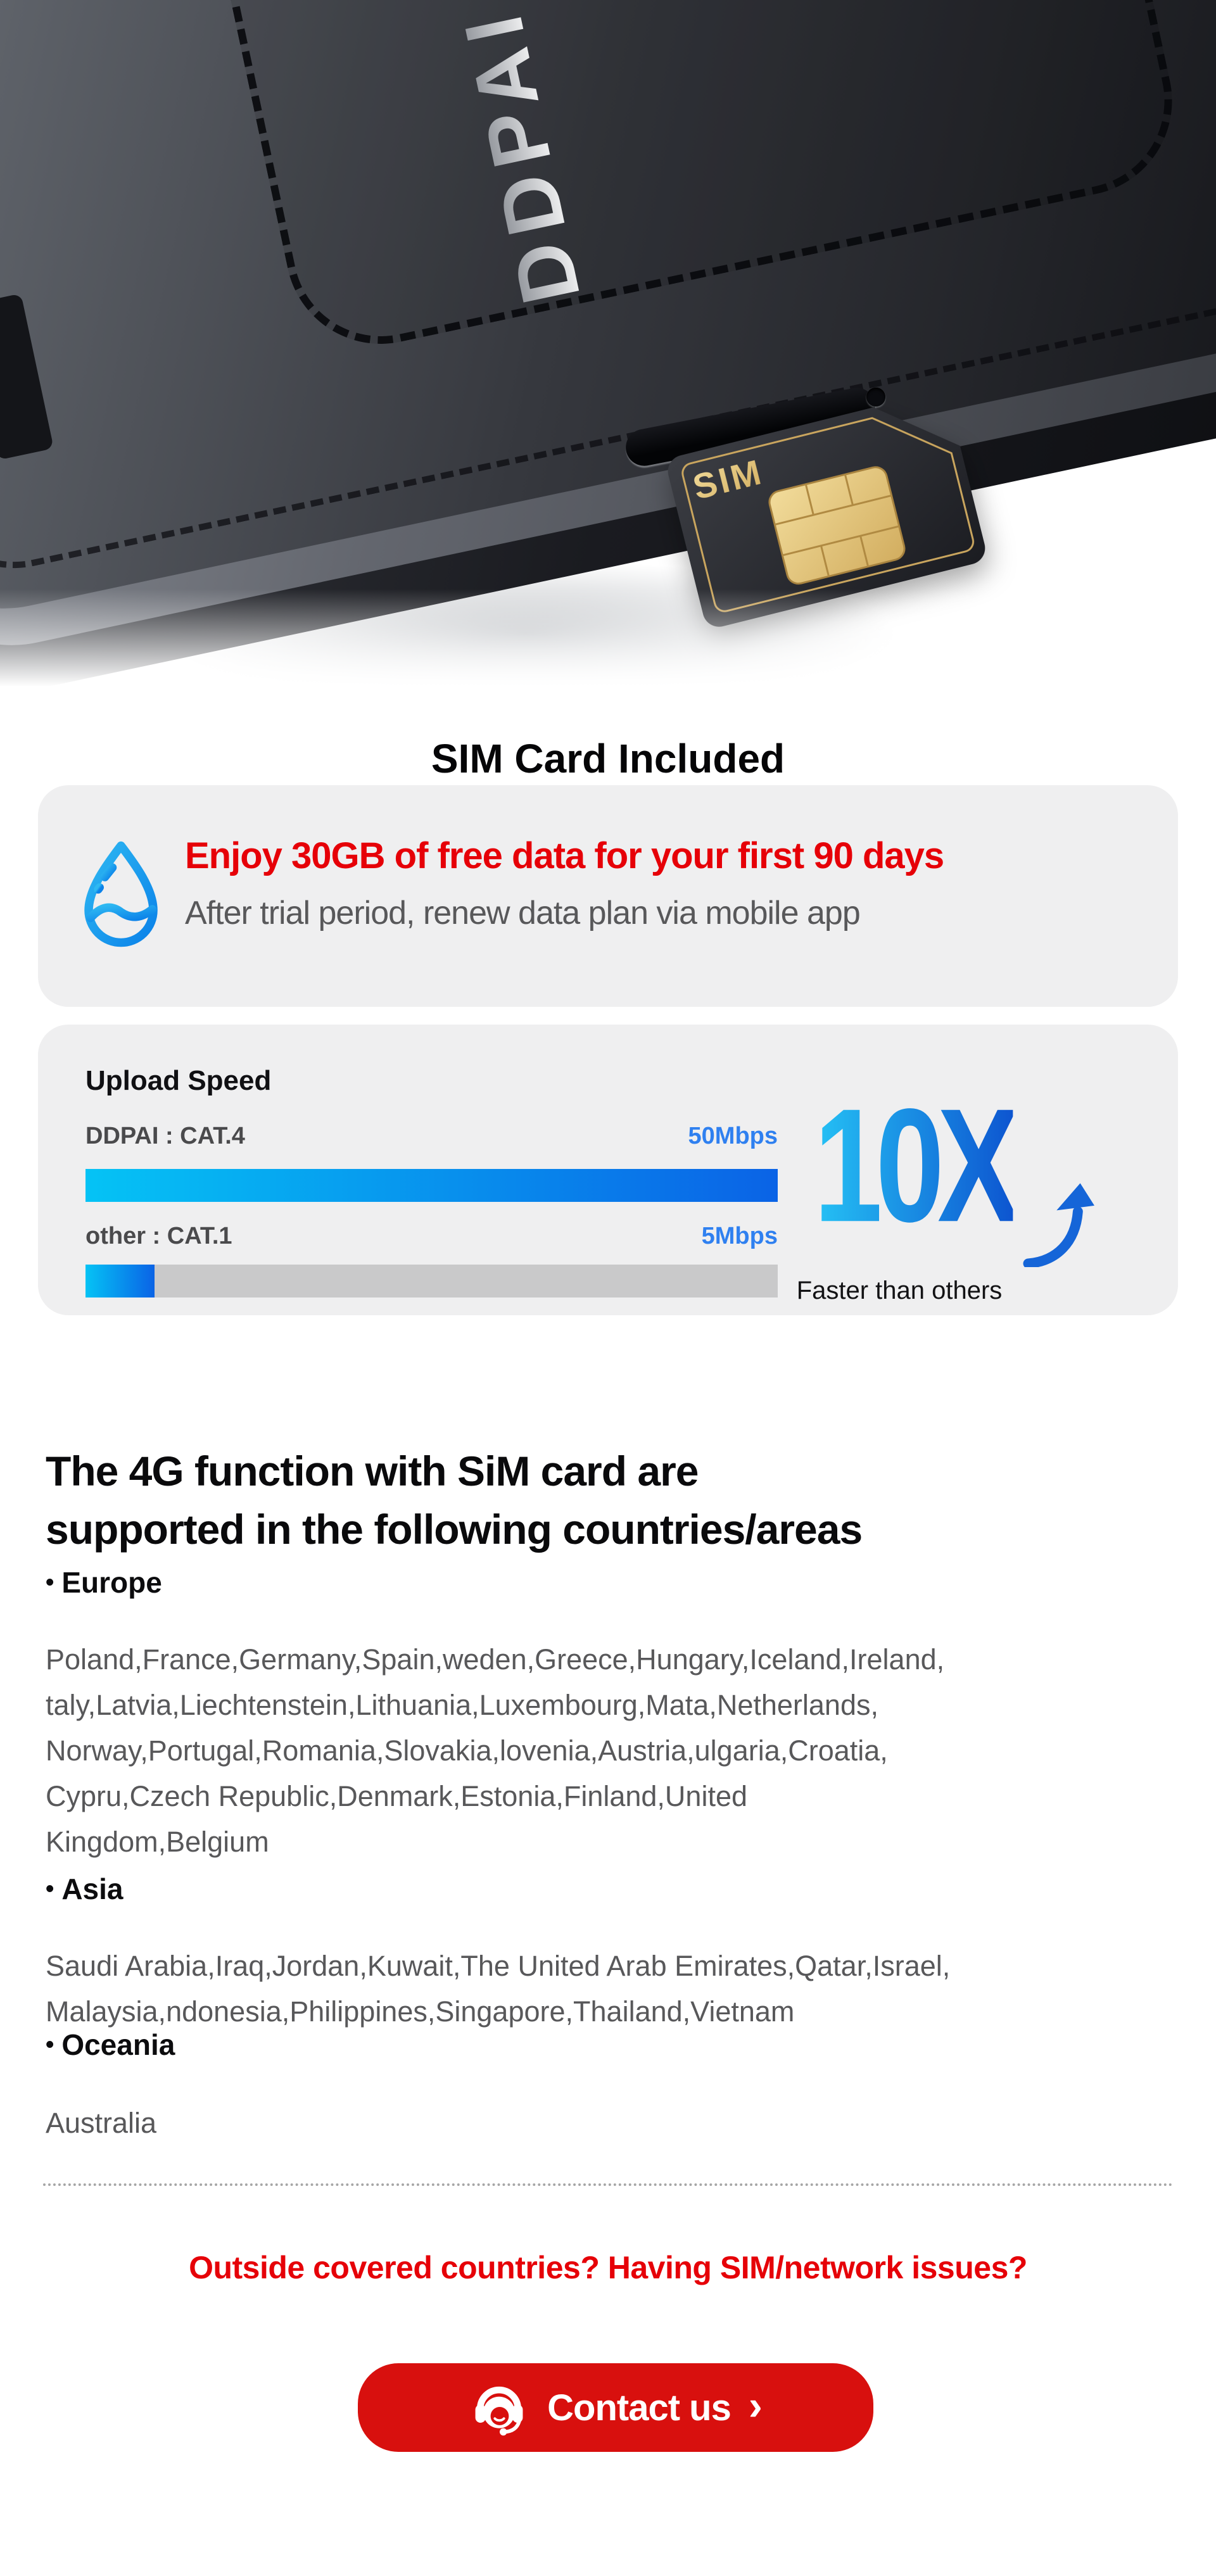 Image resolution: width=1216 pixels, height=2576 pixels. I want to click on speed-row-label: DDPAI : CAT.4, so click(165, 1136).